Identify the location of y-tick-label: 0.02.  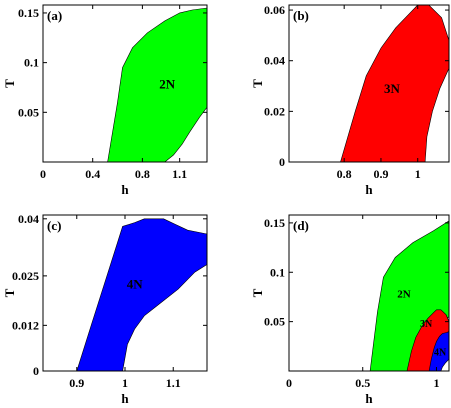
(274, 111).